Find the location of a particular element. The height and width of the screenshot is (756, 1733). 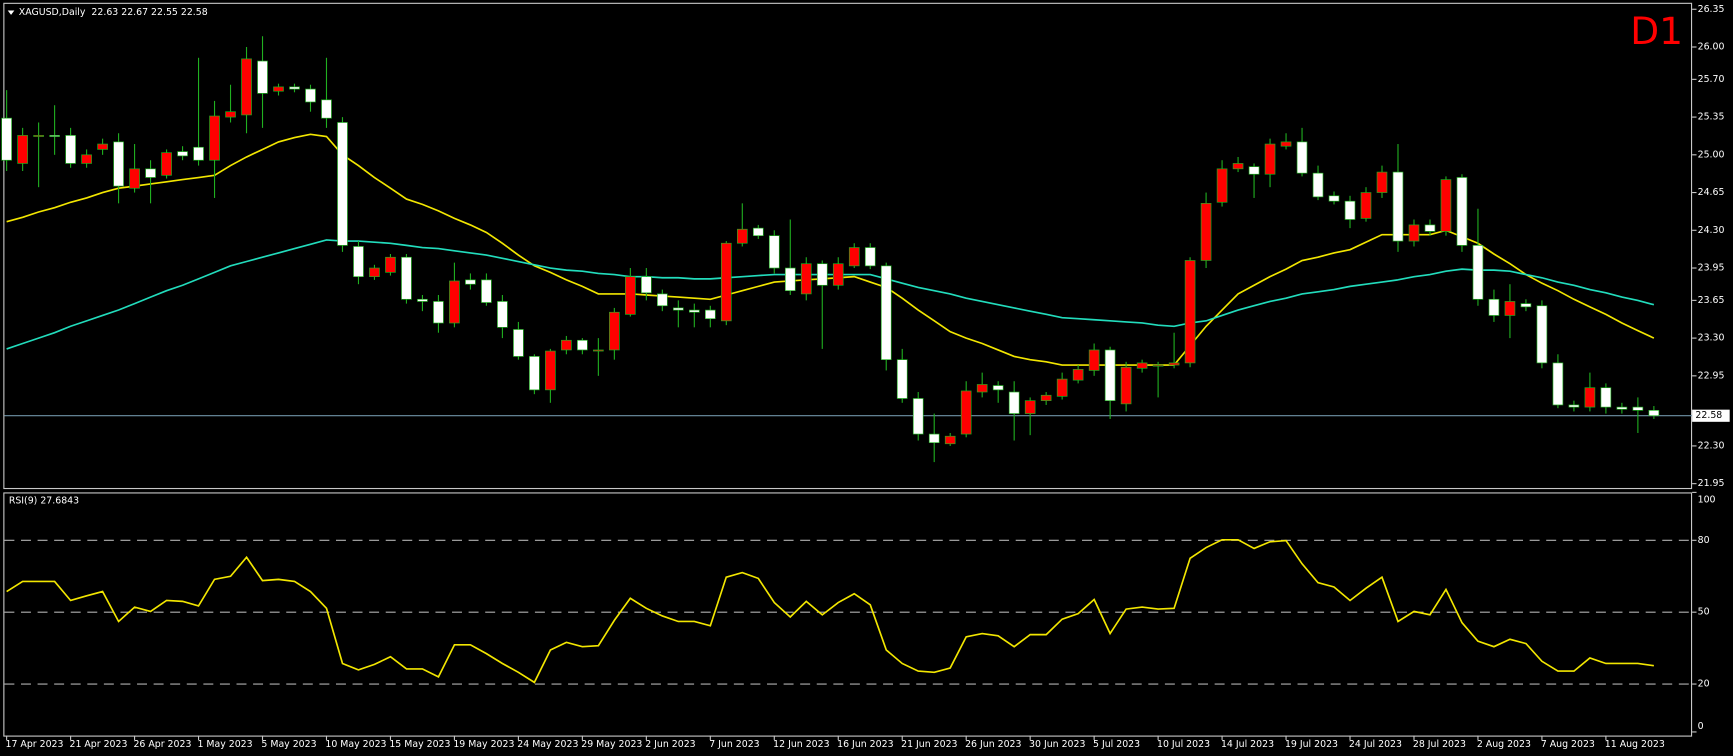

y-tick-label: 22.30 is located at coordinates (1711, 445).